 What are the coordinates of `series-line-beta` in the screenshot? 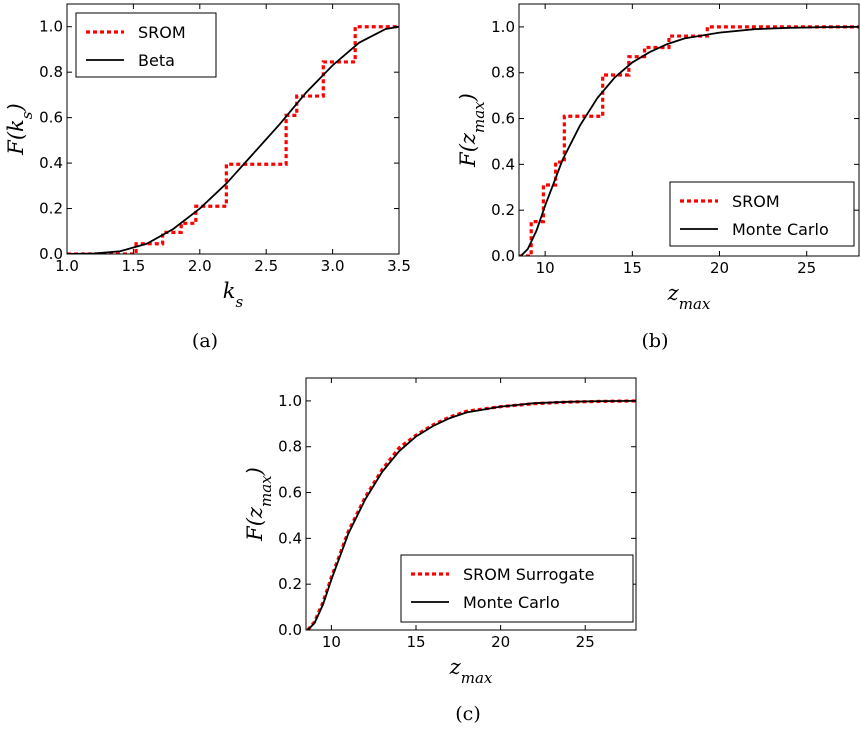 It's located at (233, 139).